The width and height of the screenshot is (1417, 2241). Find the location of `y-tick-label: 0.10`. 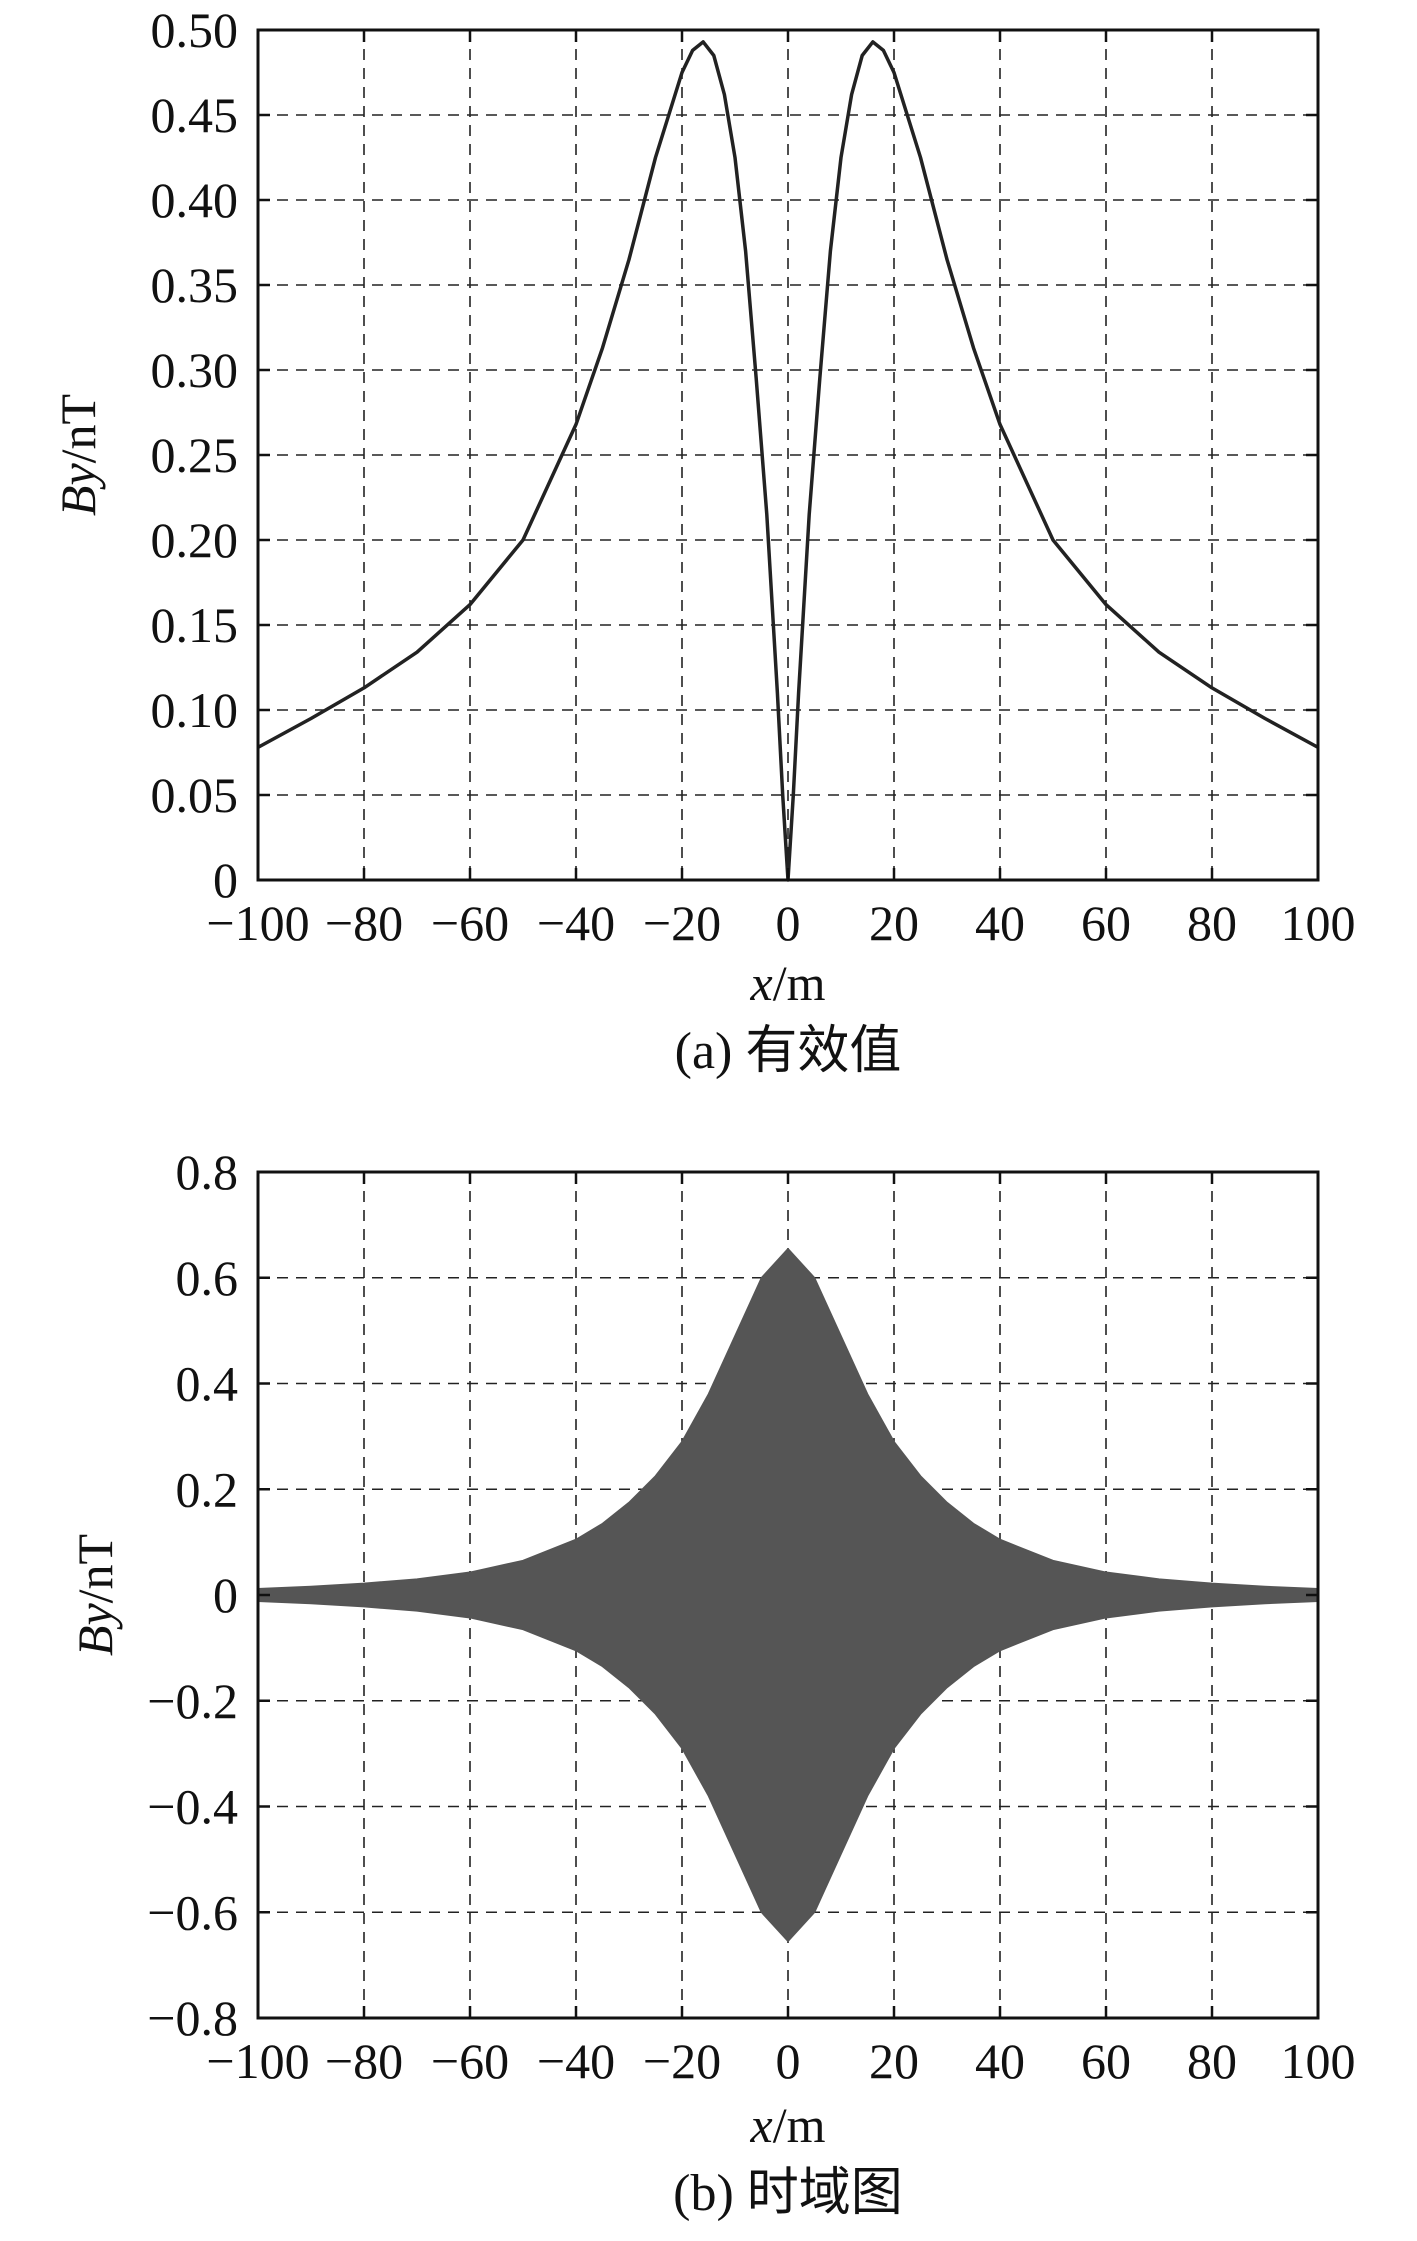

y-tick-label: 0.10 is located at coordinates (195, 710).